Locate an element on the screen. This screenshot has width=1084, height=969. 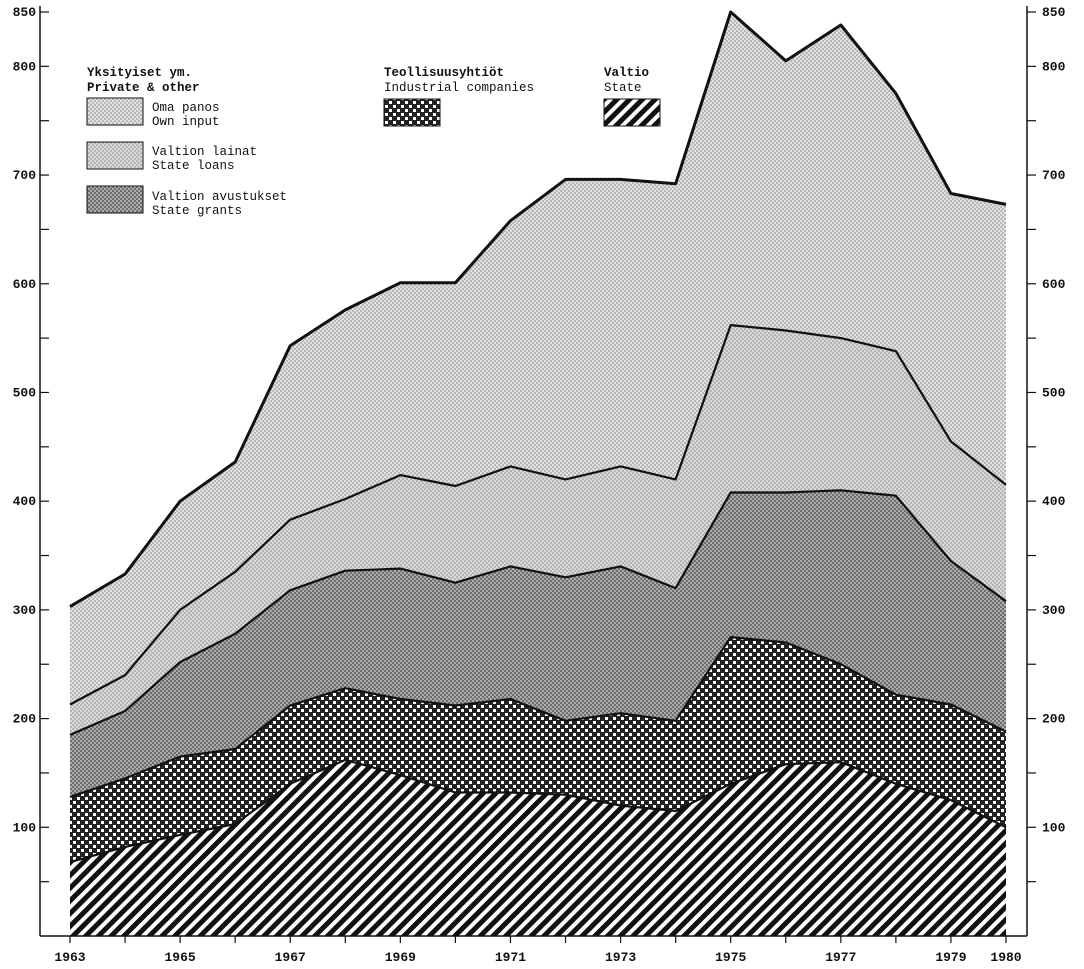
legend-state-grants-fi: Valtion avustukset is located at coordinates (219, 197).